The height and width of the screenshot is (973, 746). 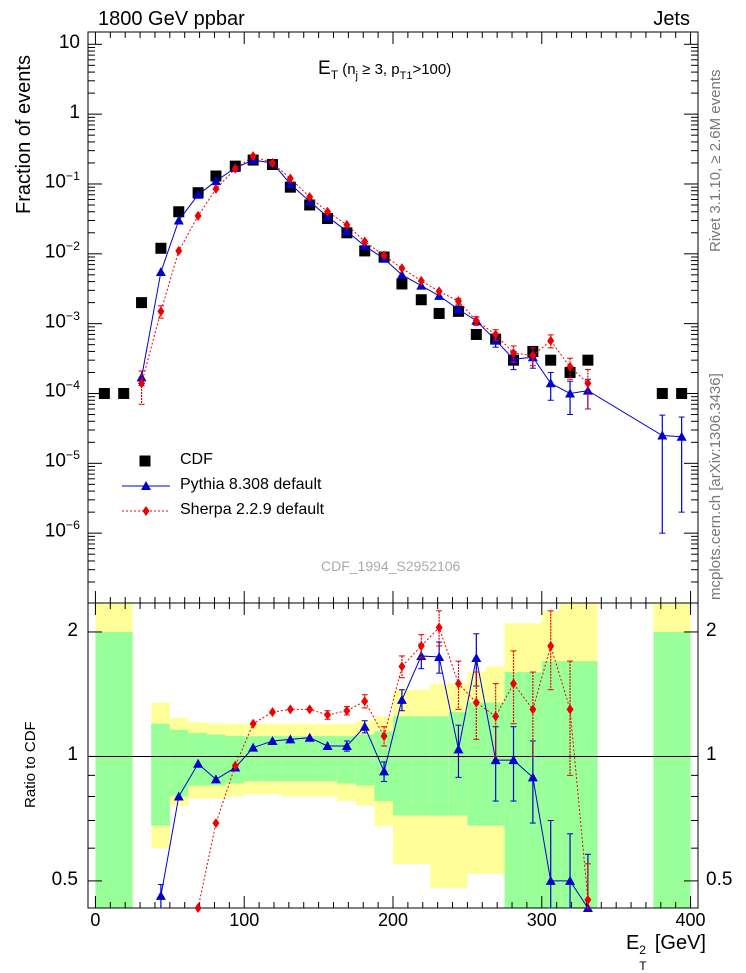 What do you see at coordinates (62, 530) in the screenshot?
I see `main-y-tick-label: 10⁻⁶` at bounding box center [62, 530].